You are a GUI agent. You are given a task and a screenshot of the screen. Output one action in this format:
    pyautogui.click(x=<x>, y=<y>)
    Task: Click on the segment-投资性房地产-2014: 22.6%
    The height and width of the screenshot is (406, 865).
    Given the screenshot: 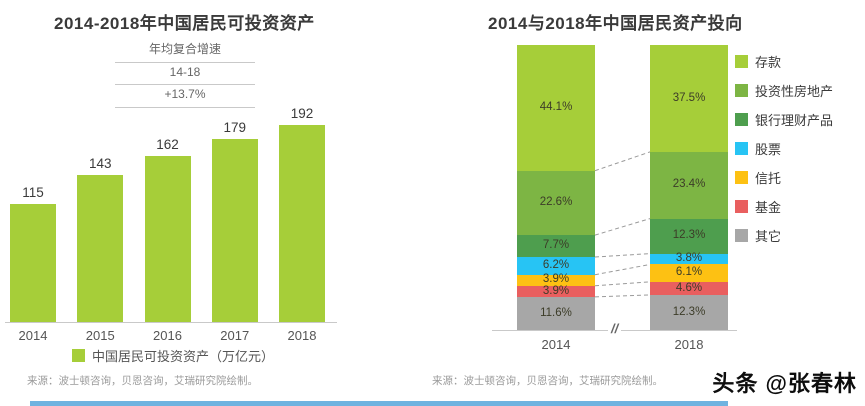 What is the action you would take?
    pyautogui.click(x=556, y=203)
    